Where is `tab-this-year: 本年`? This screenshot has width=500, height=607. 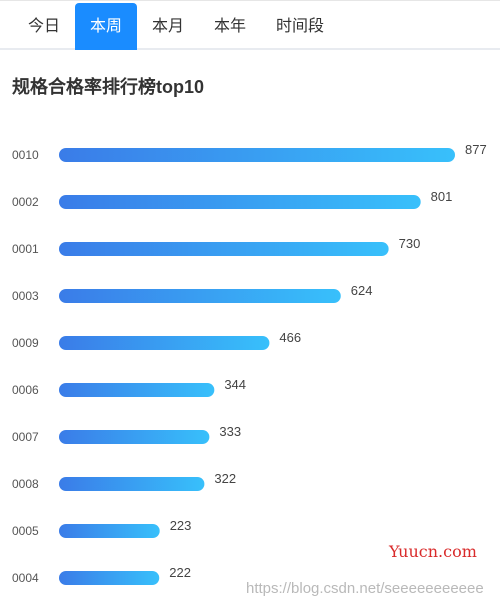
tab-this-year: 本年 is located at coordinates (229, 26).